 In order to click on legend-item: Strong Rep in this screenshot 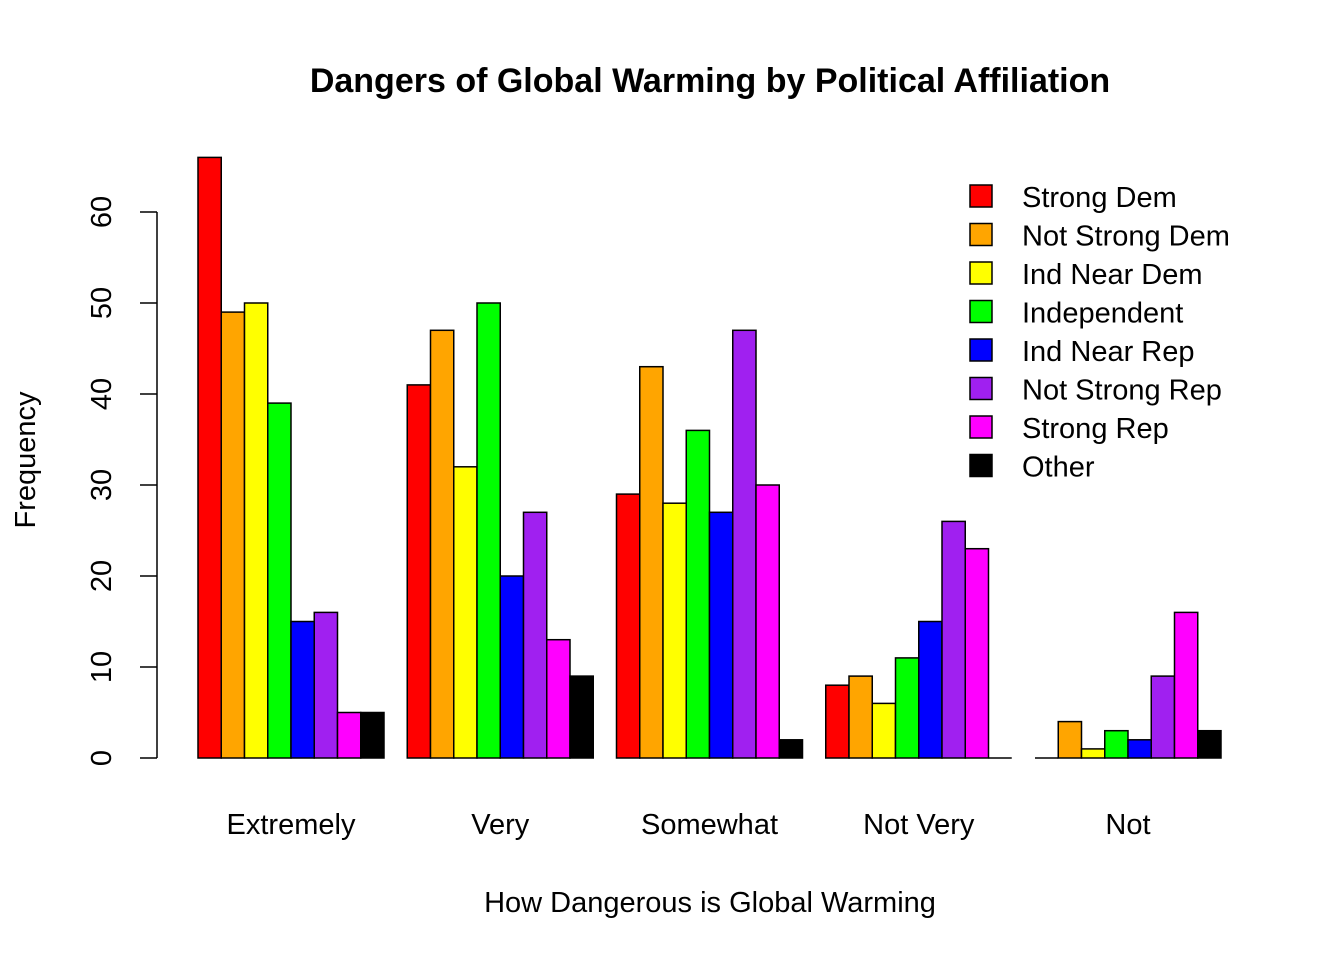, I will do `click(1069, 429)`.